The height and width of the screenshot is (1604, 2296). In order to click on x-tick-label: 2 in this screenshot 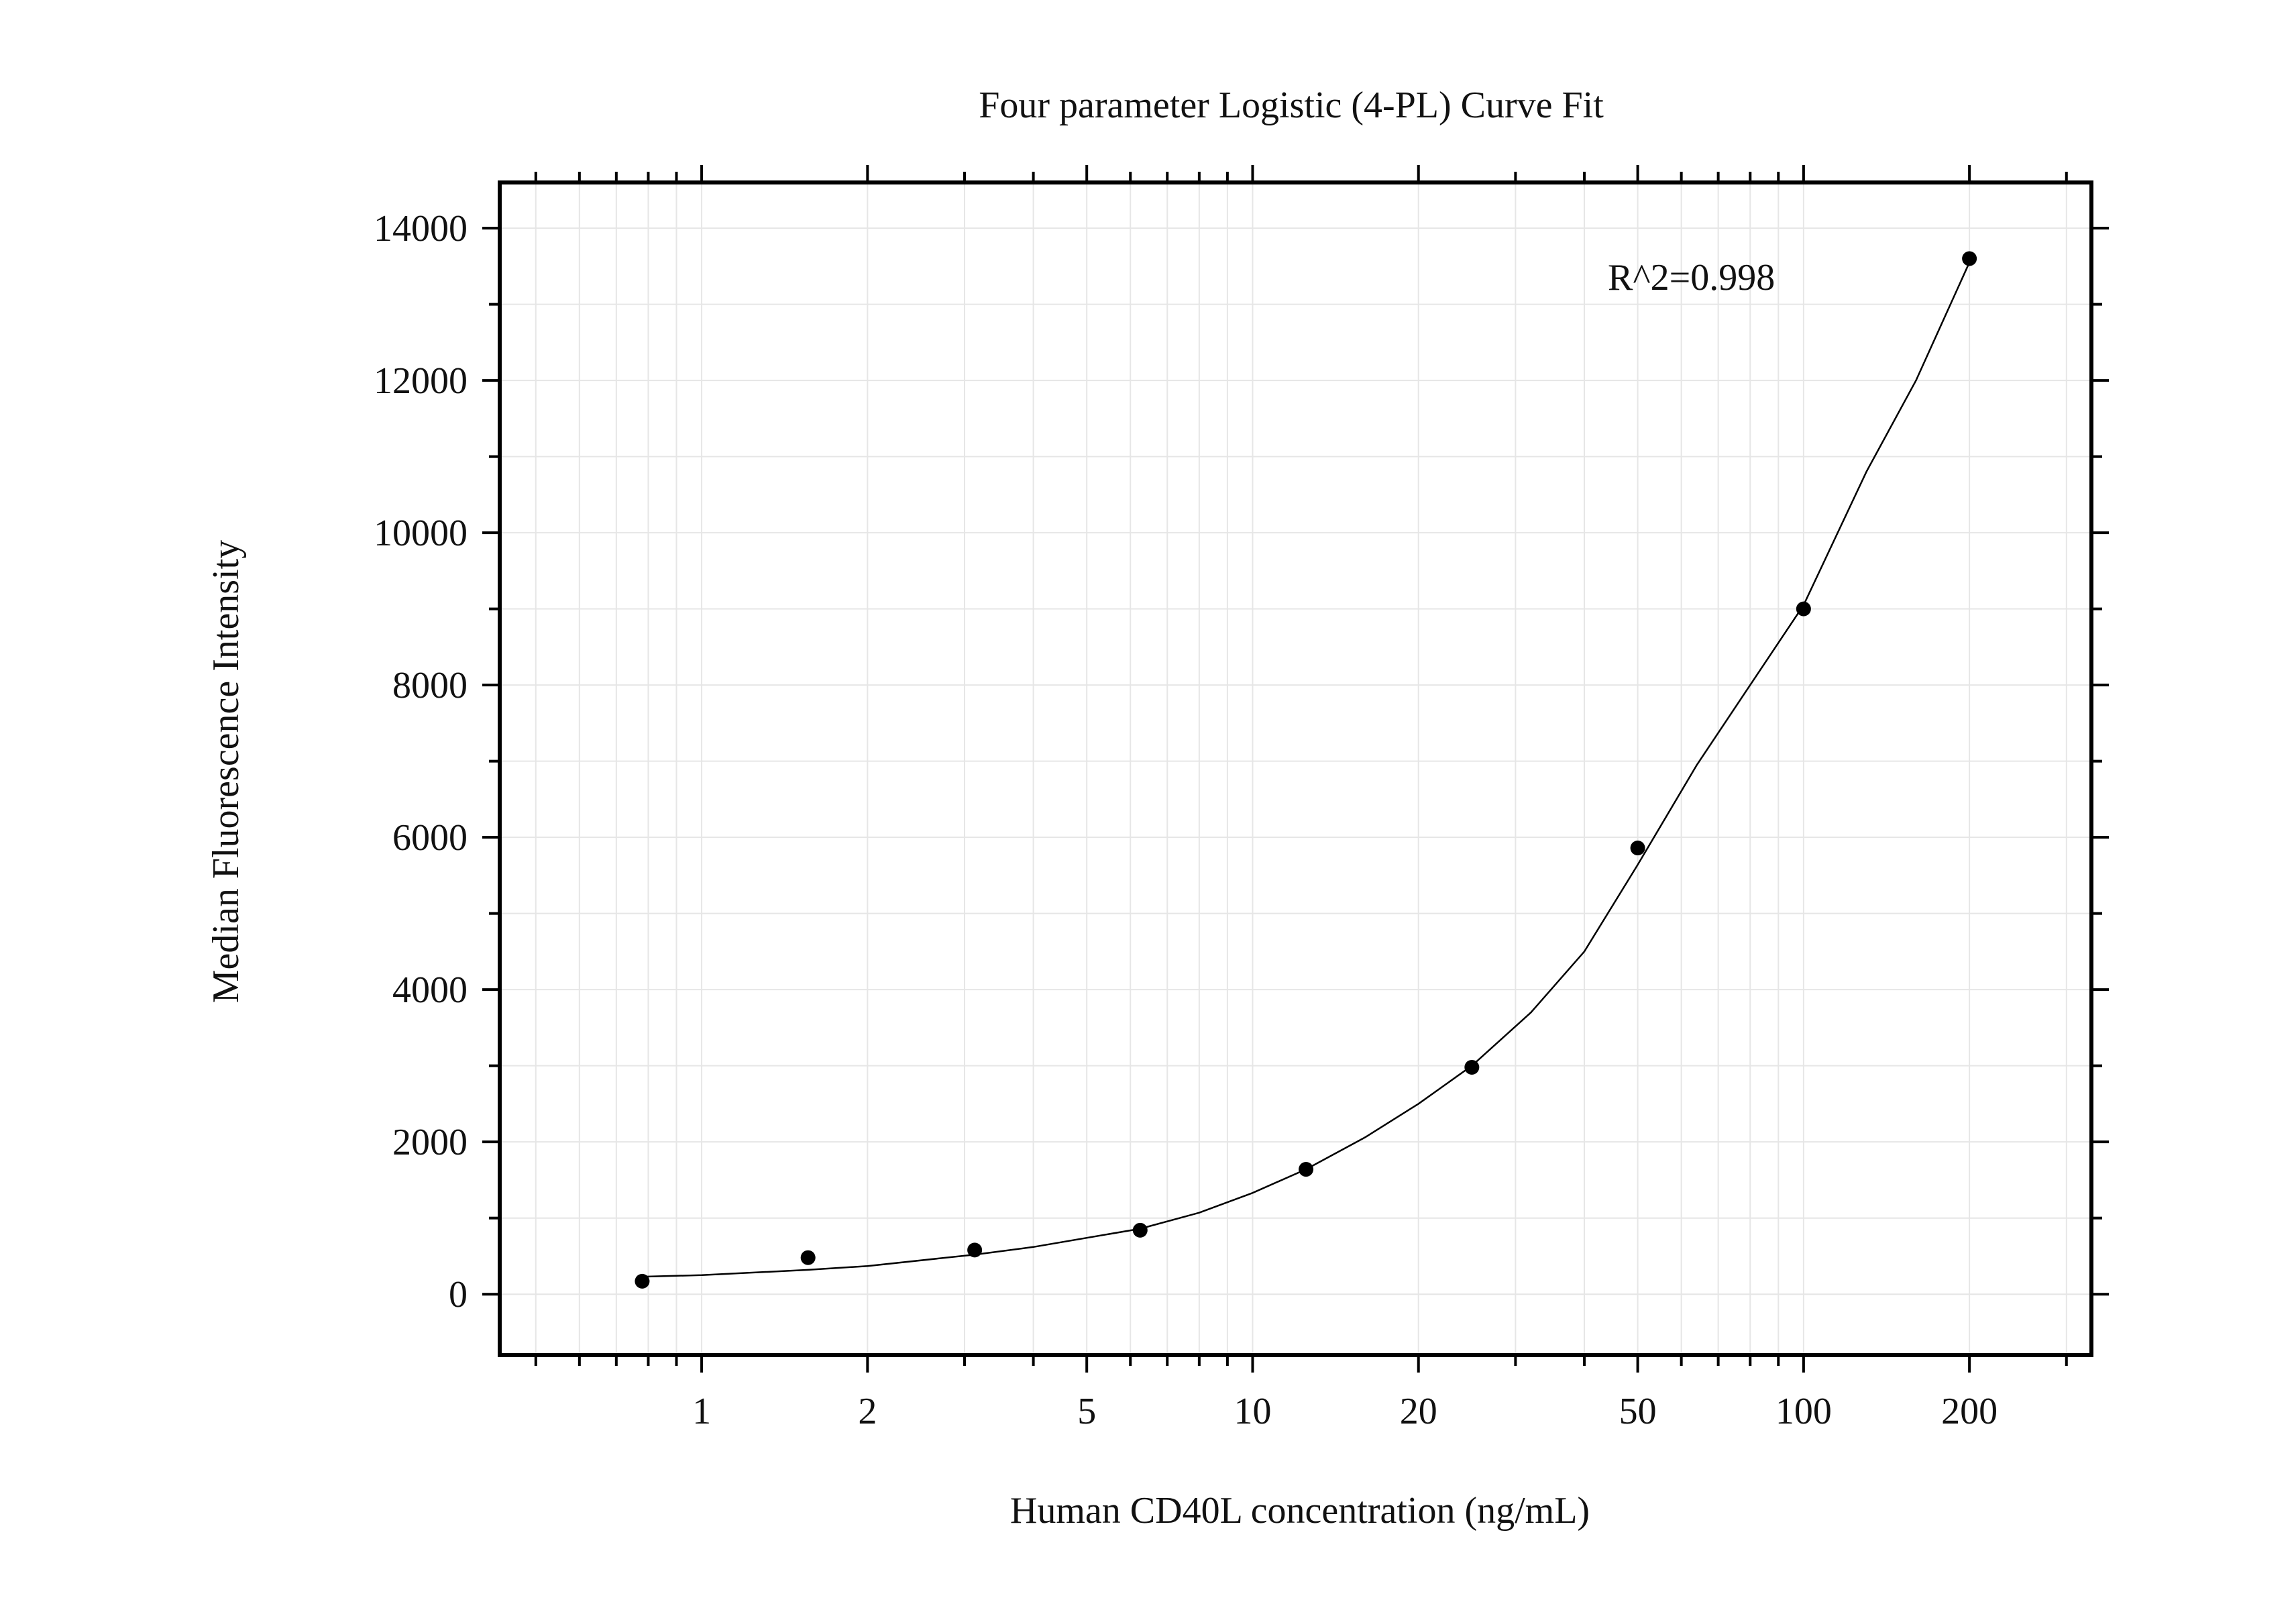, I will do `click(867, 1411)`.